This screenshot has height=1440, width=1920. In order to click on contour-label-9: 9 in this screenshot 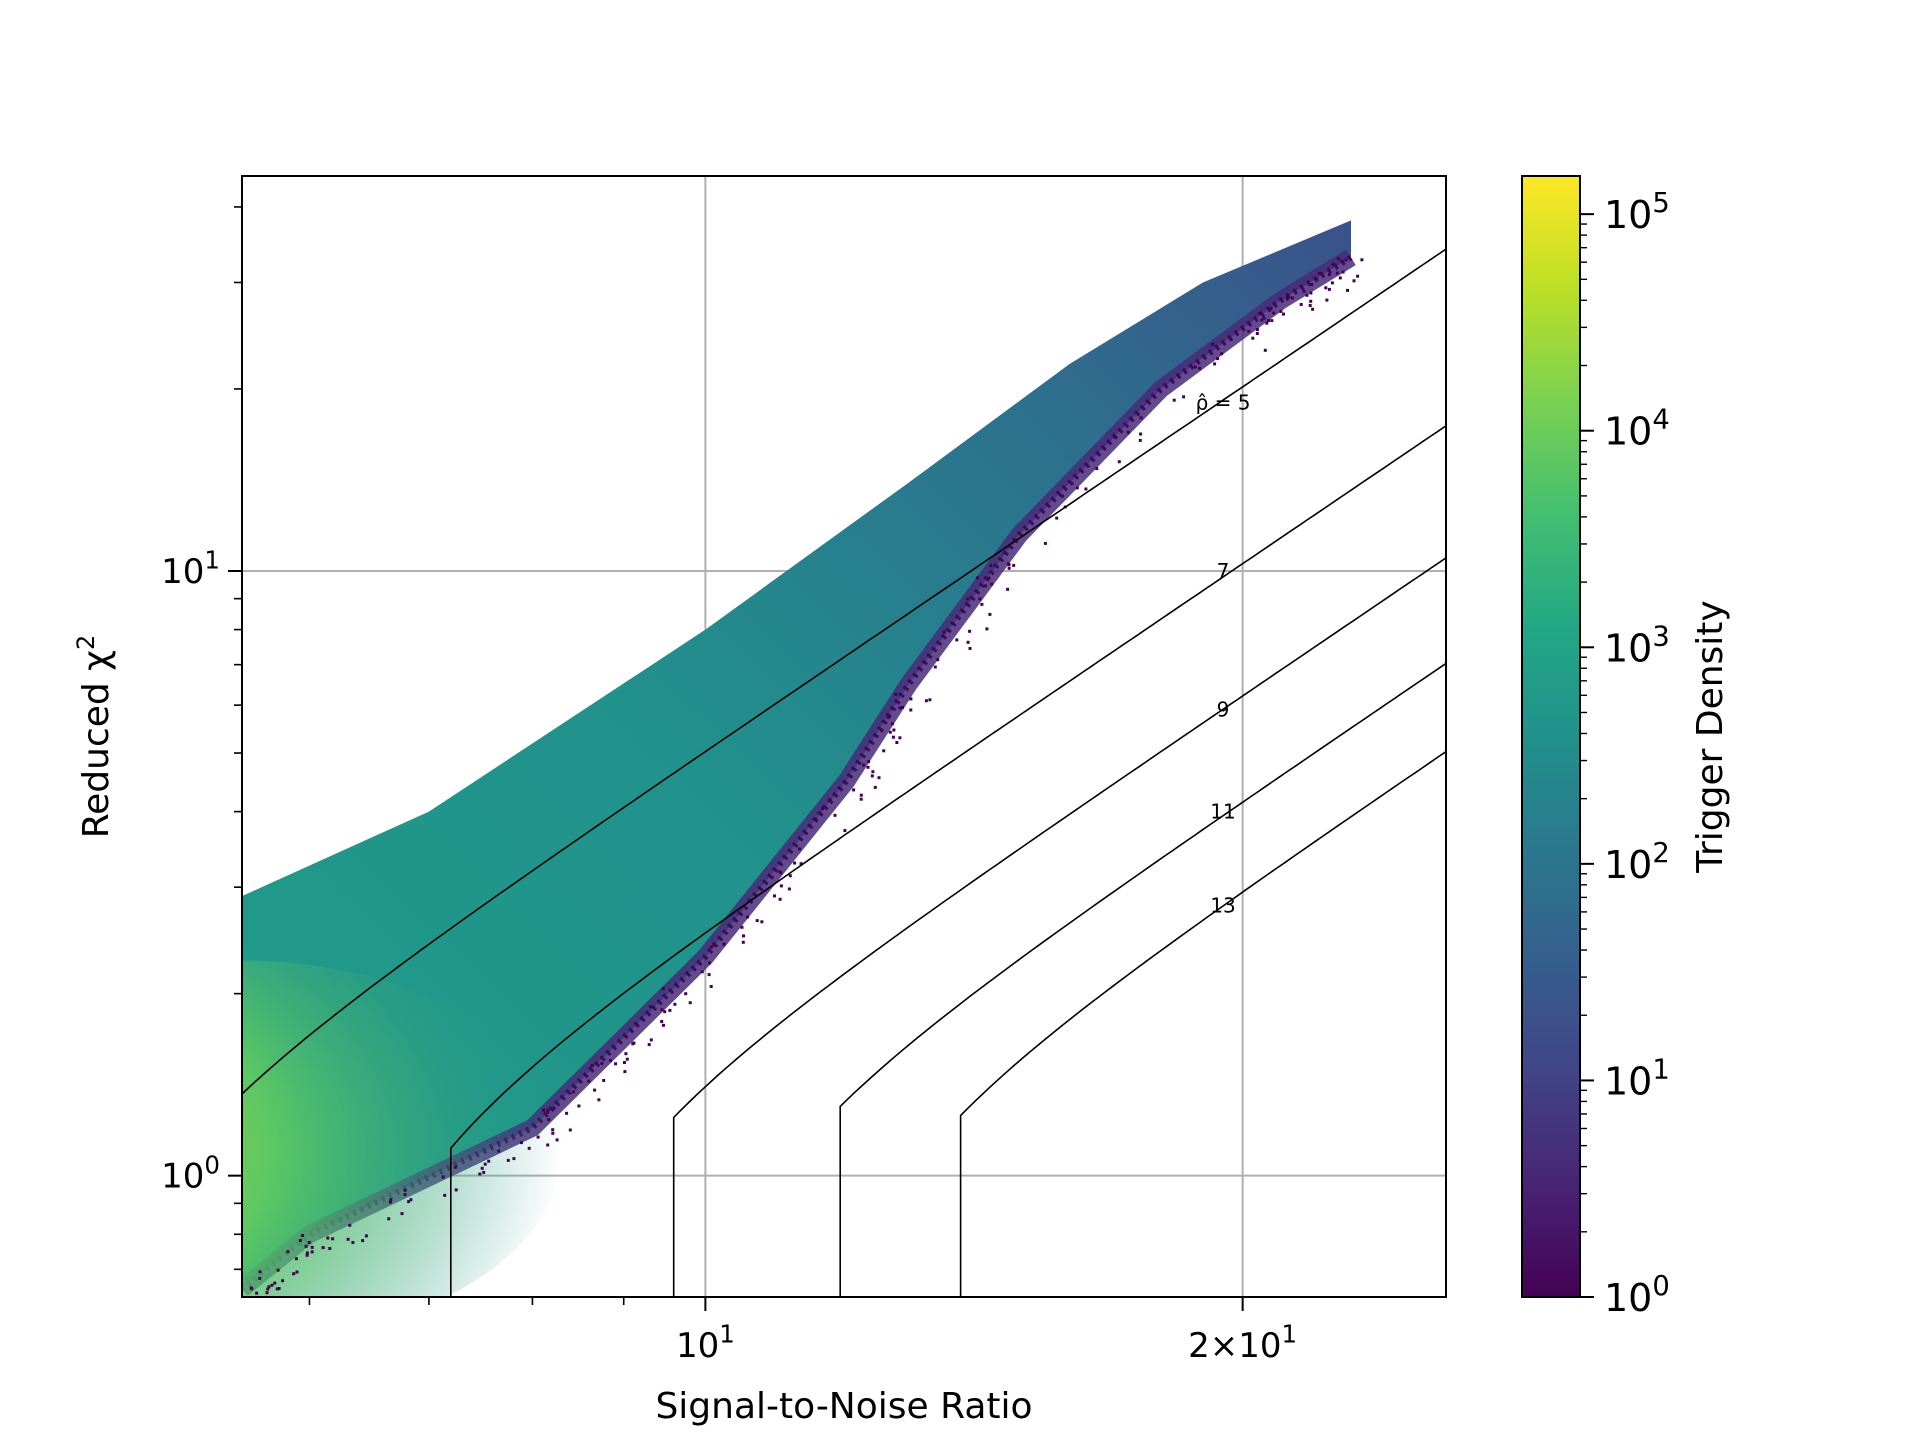, I will do `click(1223, 710)`.